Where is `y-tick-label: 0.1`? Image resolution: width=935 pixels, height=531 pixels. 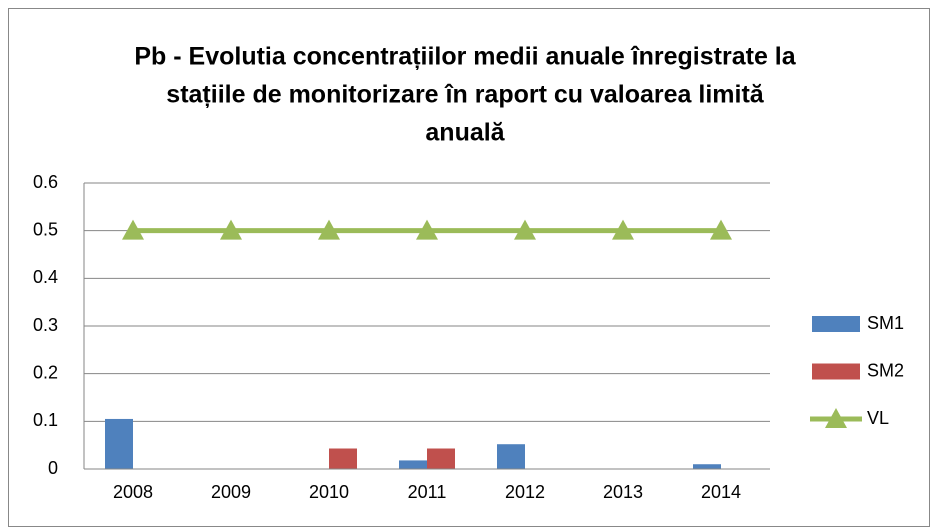 y-tick-label: 0.1 is located at coordinates (45, 420).